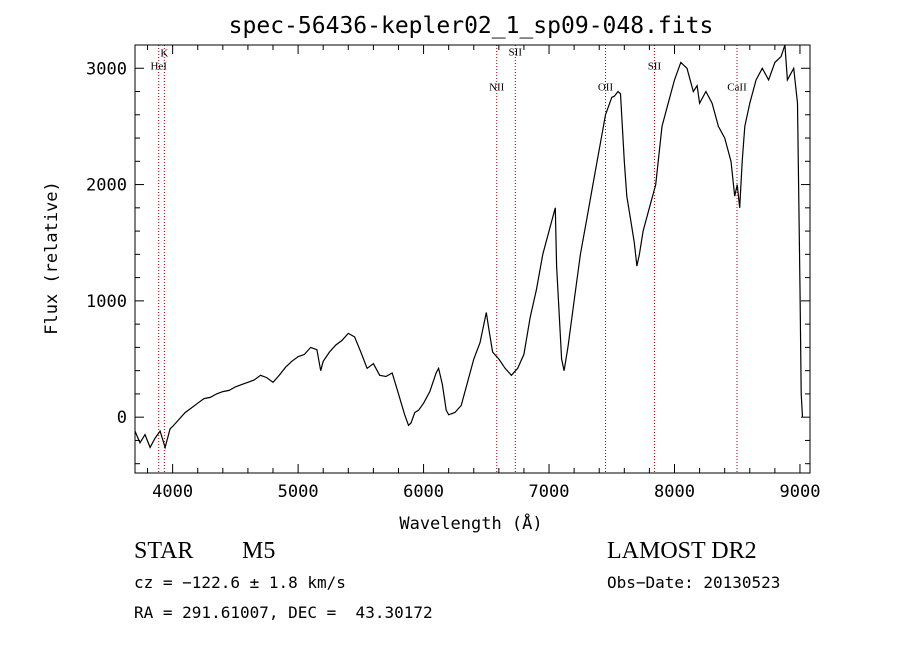  What do you see at coordinates (497, 87) in the screenshot?
I see `spectral-line-label: NII` at bounding box center [497, 87].